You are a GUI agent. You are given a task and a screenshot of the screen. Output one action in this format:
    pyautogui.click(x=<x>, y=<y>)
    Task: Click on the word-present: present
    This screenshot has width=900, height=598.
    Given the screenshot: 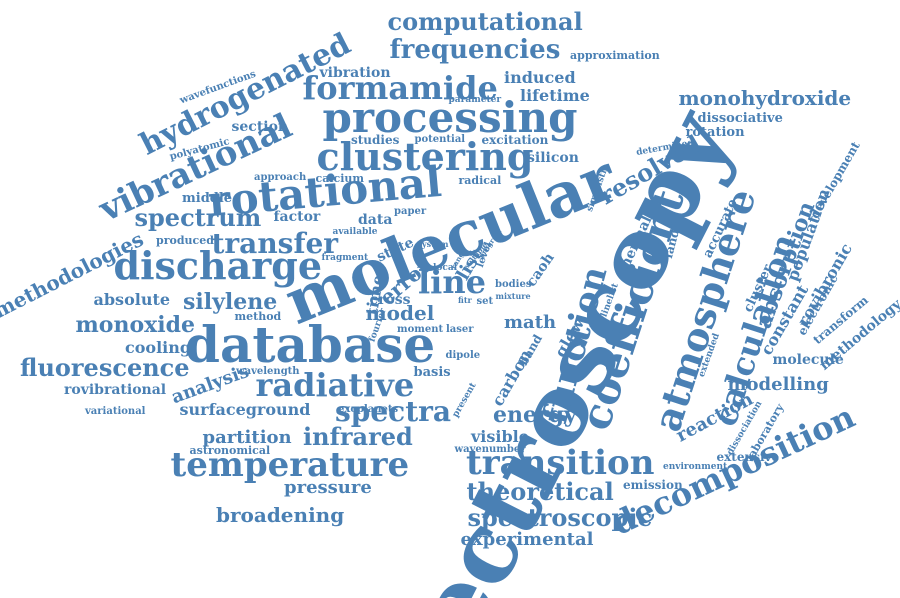 What is the action you would take?
    pyautogui.click(x=464, y=399)
    